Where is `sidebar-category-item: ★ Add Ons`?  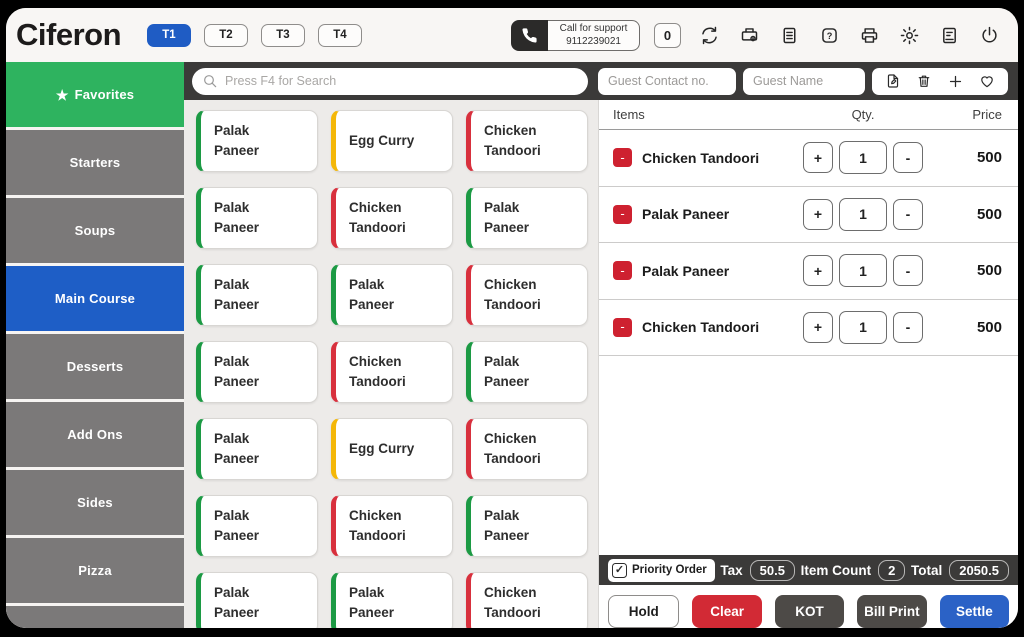
sidebar-category-item: ★ Add Ons is located at coordinates (95, 434).